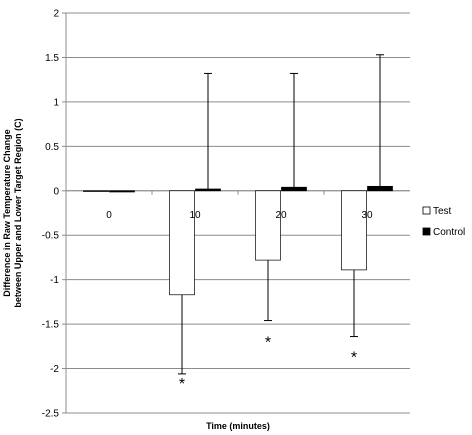  I want to click on y-tick-label: 0.5, so click(52, 147).